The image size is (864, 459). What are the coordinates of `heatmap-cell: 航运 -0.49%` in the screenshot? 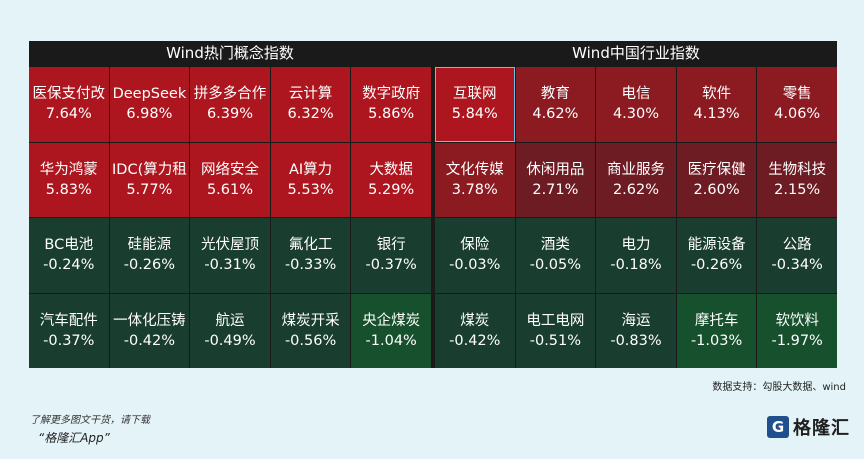 It's located at (230, 330).